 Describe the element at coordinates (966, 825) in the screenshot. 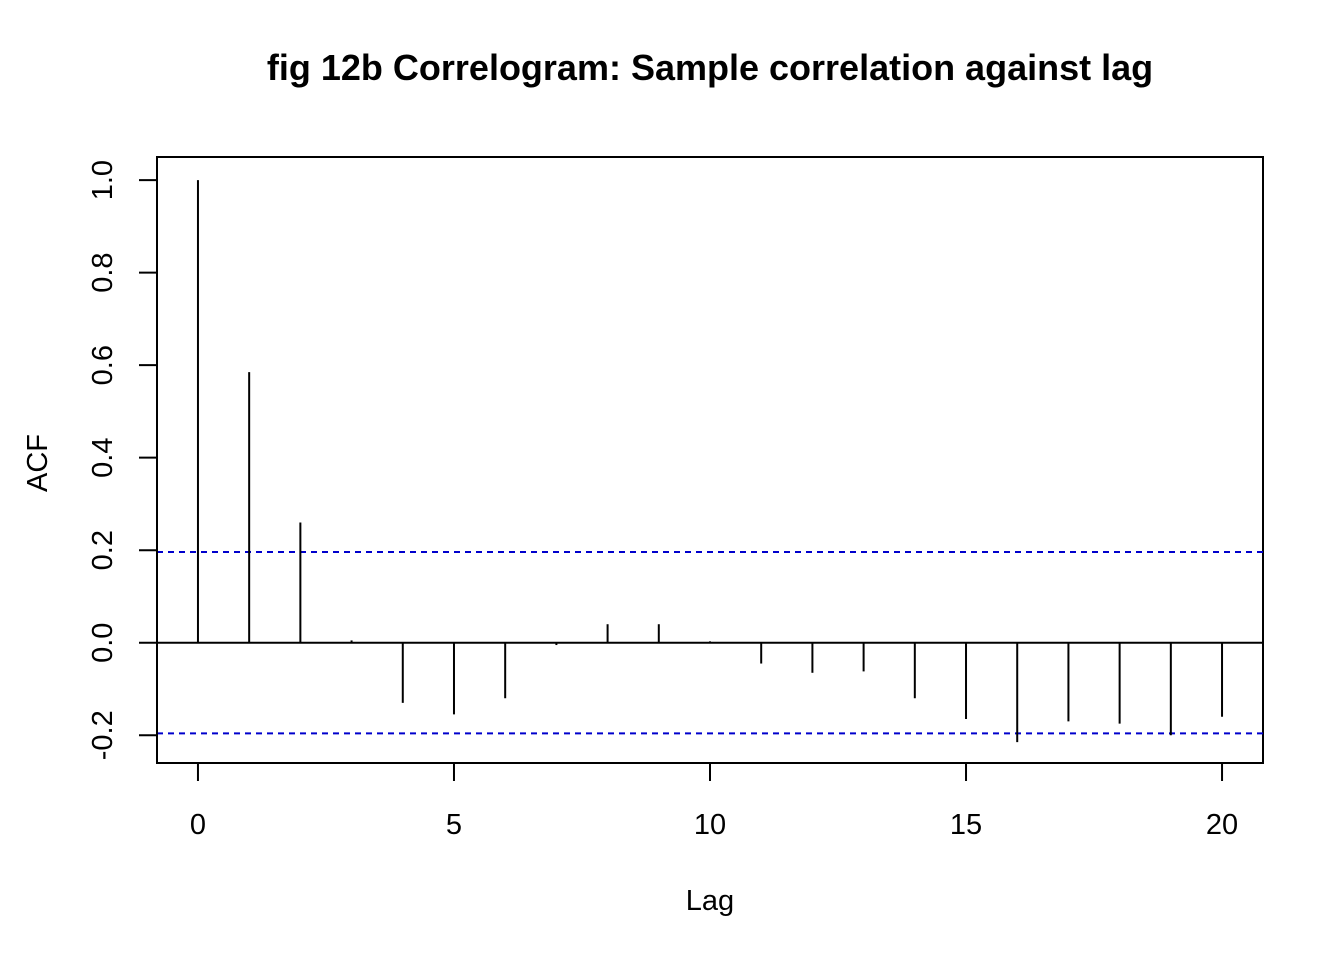

I see `x-tick-label: 15` at that location.